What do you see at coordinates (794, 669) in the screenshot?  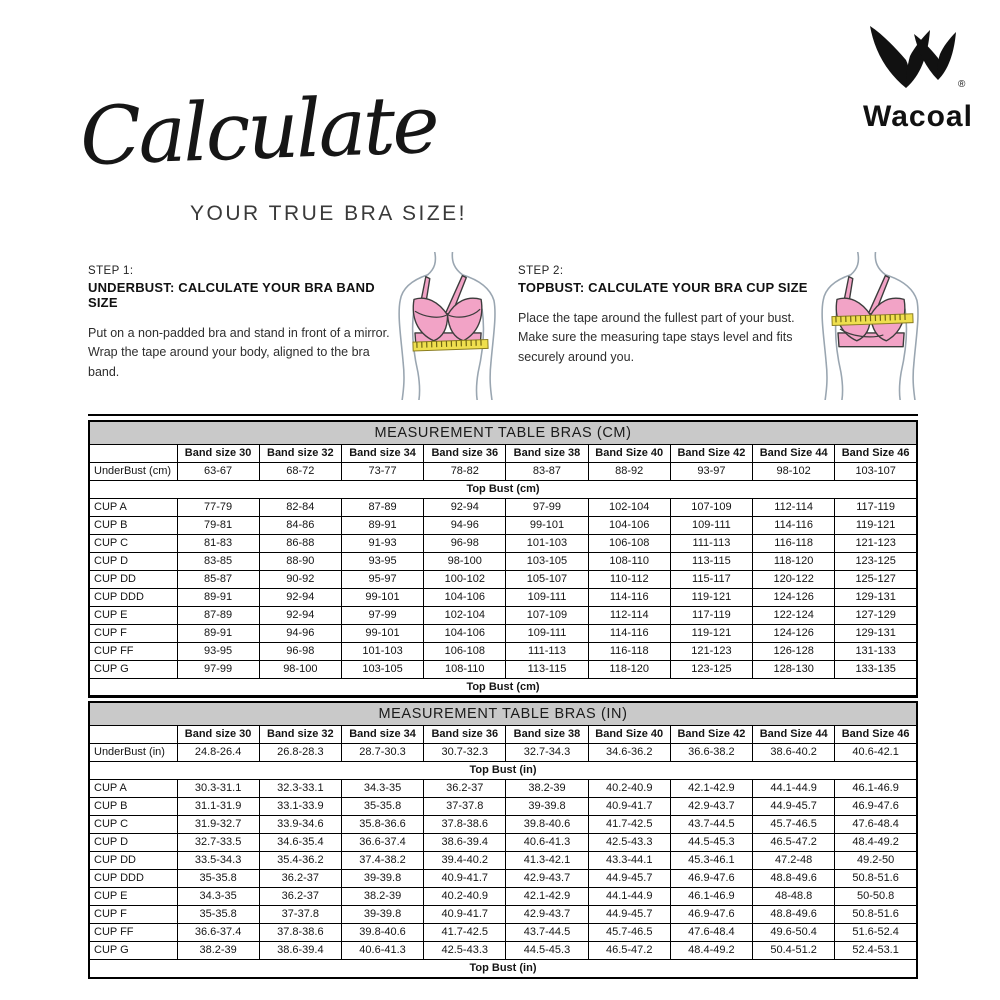 I see `cup-value: 128-130` at bounding box center [794, 669].